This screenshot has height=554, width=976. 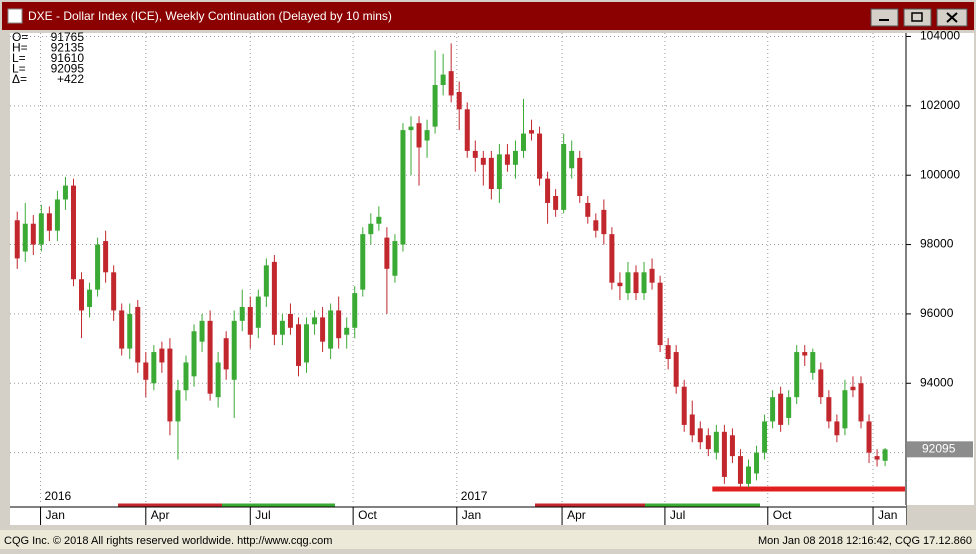 I want to click on footer-right: Mon Jan 08 2018 12:16:42, CQG 17.12.860, so click(x=865, y=541).